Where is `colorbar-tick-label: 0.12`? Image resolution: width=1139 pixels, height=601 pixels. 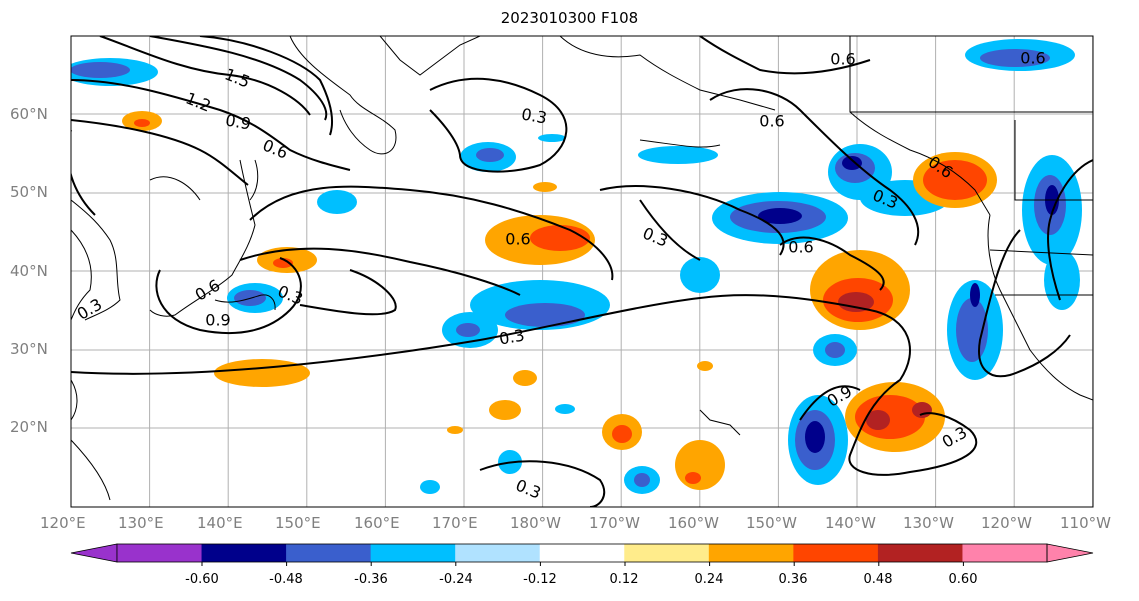
colorbar-tick-label: 0.12 is located at coordinates (624, 579).